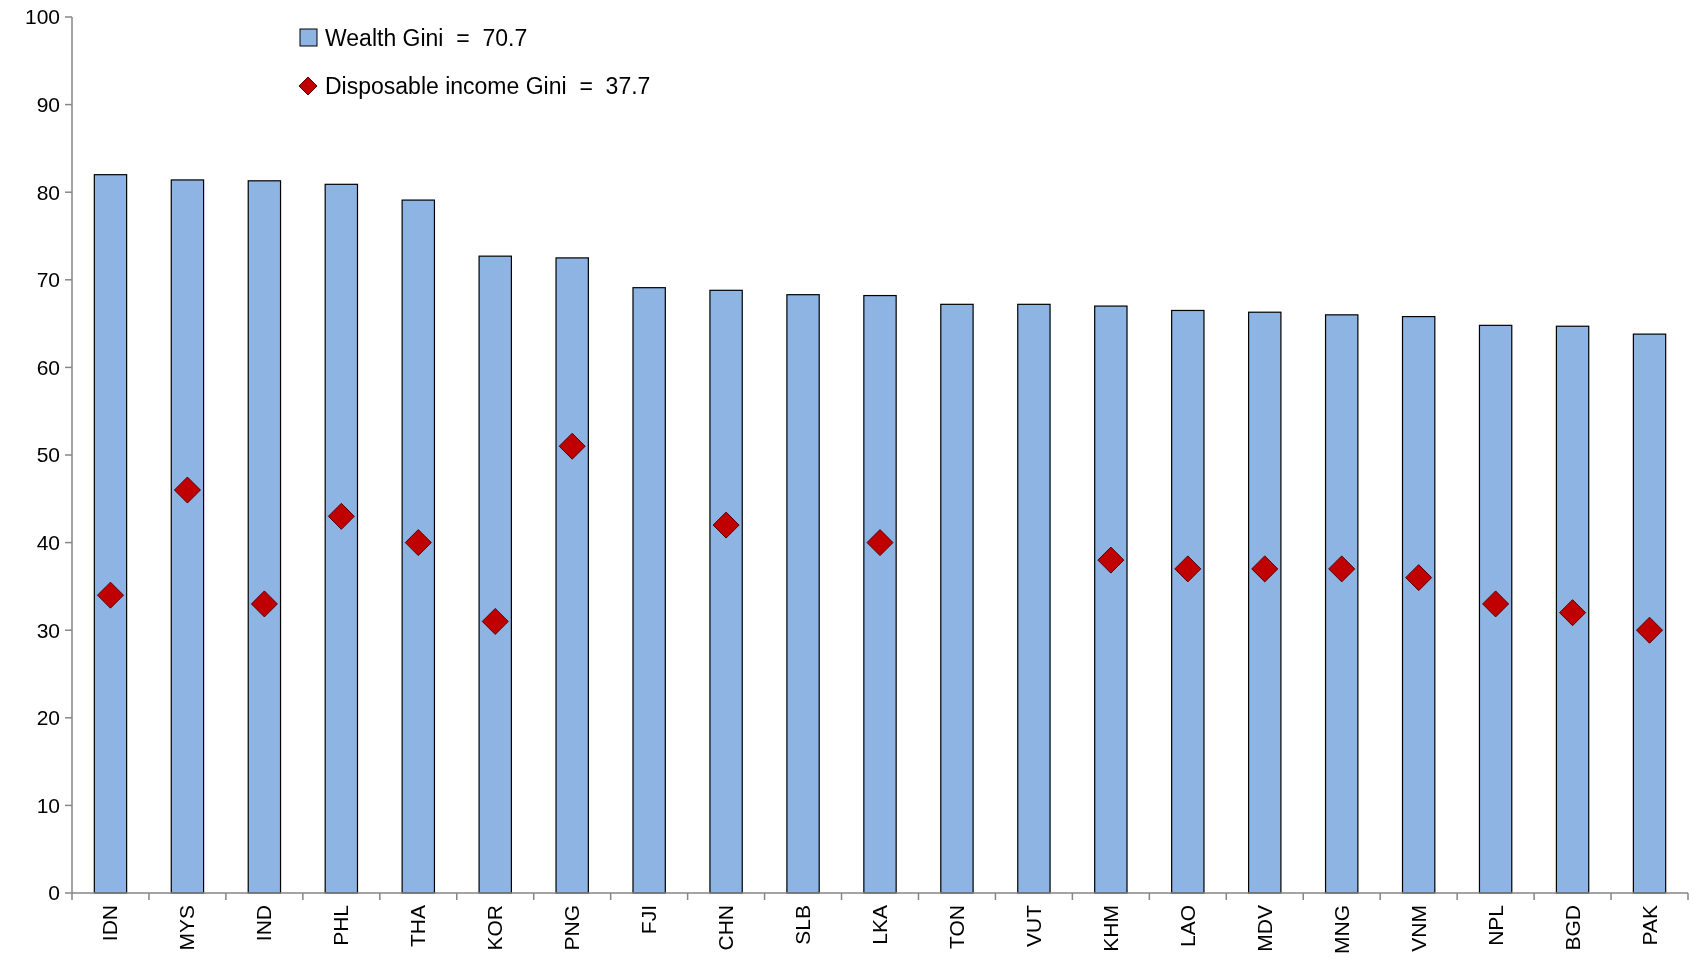 The width and height of the screenshot is (1694, 967). I want to click on x-tick-label: MYS, so click(187, 928).